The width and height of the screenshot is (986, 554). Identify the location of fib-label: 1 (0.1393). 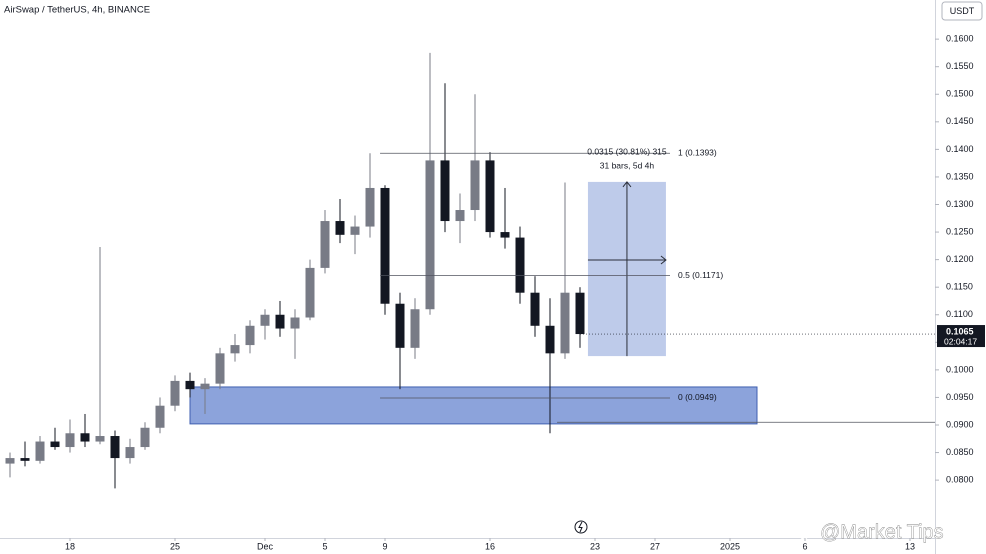
(697, 152).